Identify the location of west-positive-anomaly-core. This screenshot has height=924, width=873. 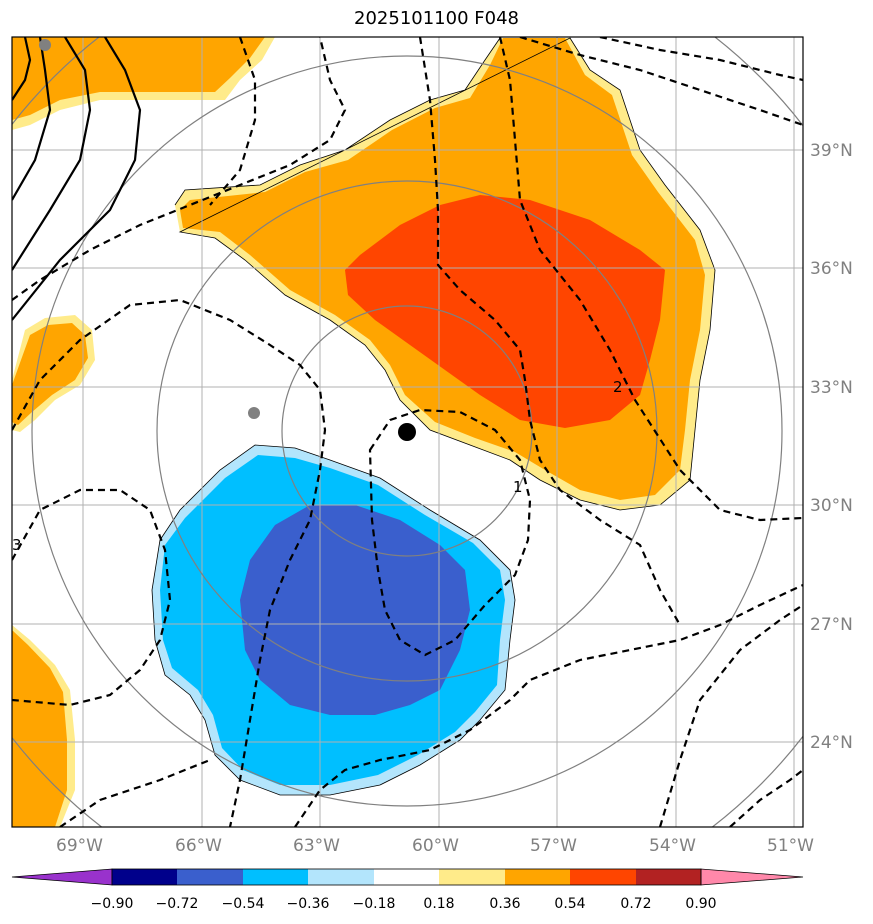
(50, 374).